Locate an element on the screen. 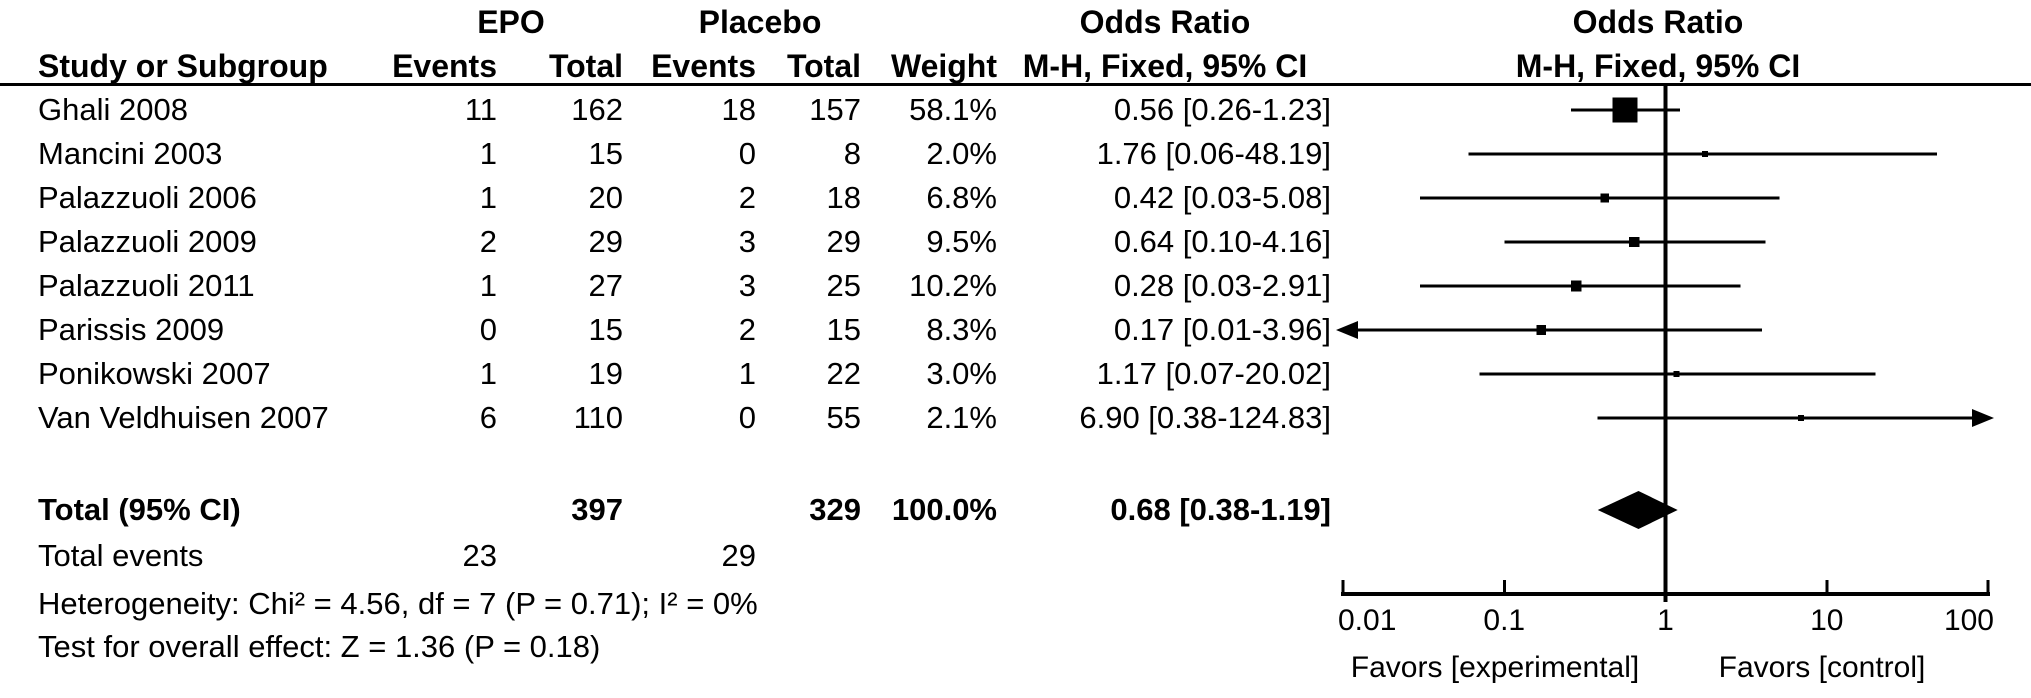  study-name: Ghali 2008 is located at coordinates (113, 109).